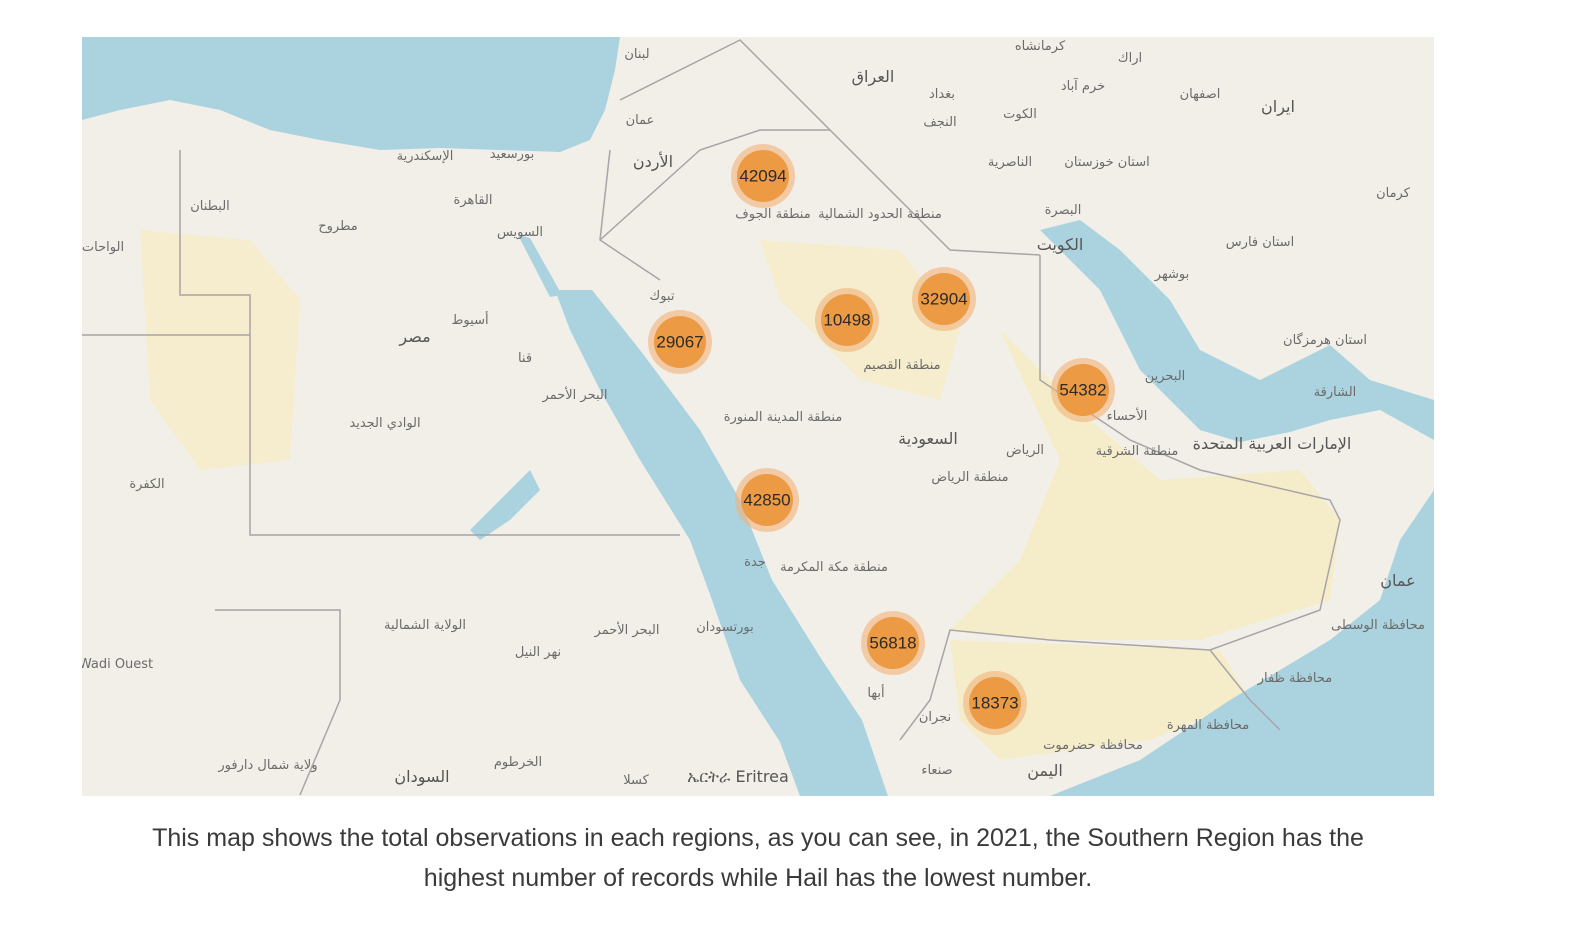 This screenshot has height=930, width=1576. I want to click on cluster-count: 42094, so click(762, 176).